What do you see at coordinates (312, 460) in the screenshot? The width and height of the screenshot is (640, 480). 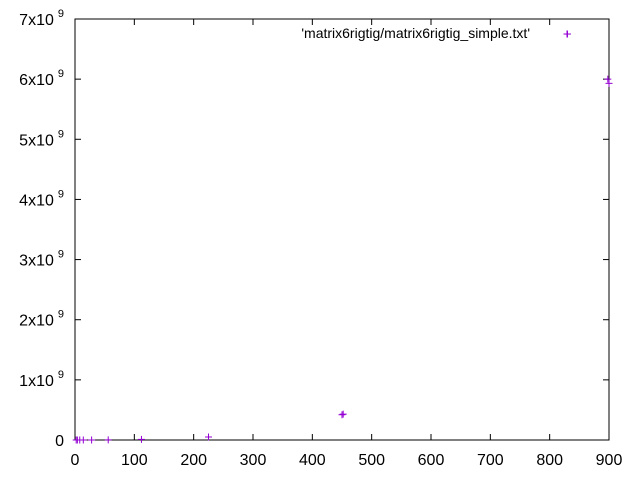 I see `x-tick-label: 400` at bounding box center [312, 460].